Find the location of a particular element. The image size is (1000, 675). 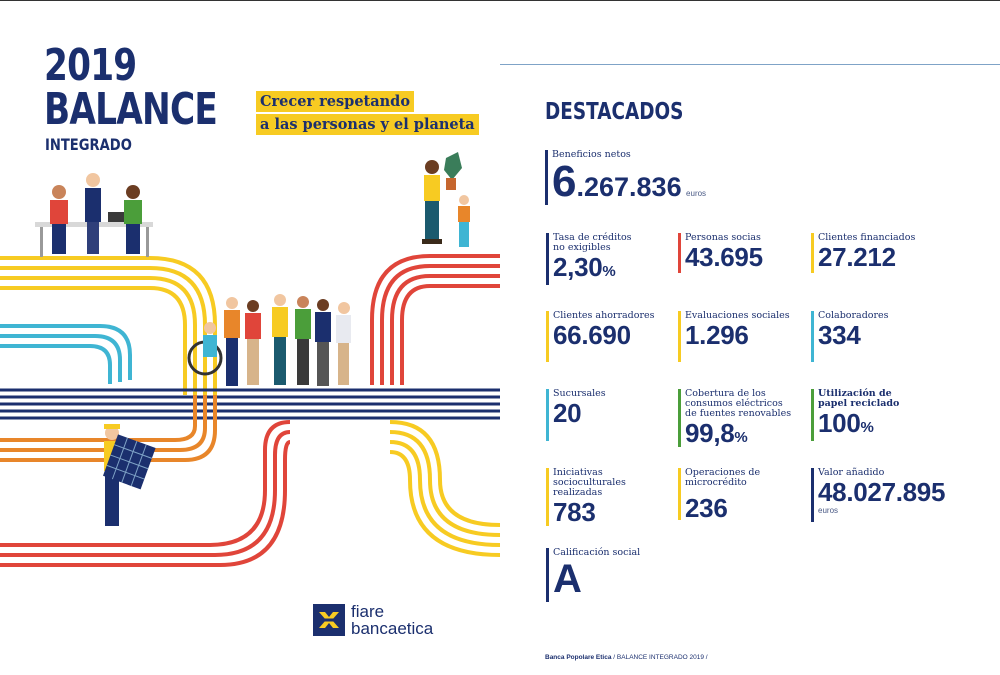

stat-label: Calificación social is located at coordinates (597, 552).